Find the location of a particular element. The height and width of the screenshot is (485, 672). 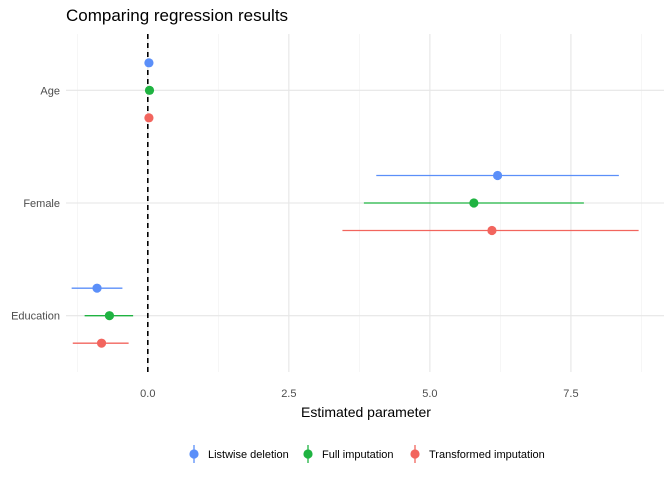

x-tick-label: 7.5 is located at coordinates (570, 394).